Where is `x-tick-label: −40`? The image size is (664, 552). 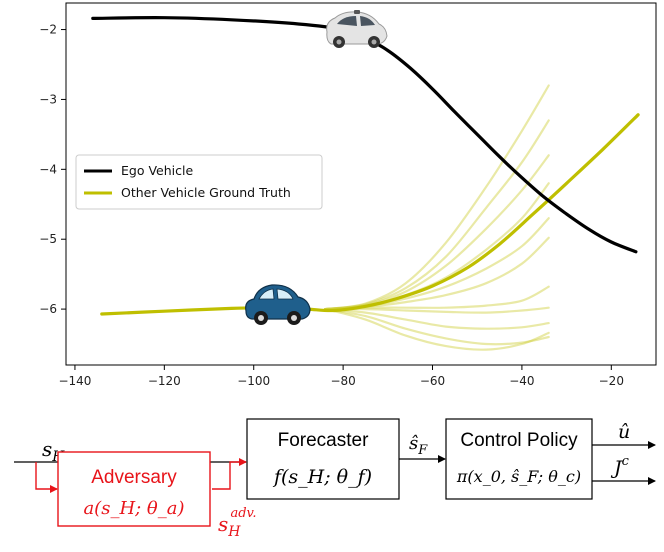 x-tick-label: −40 is located at coordinates (521, 381).